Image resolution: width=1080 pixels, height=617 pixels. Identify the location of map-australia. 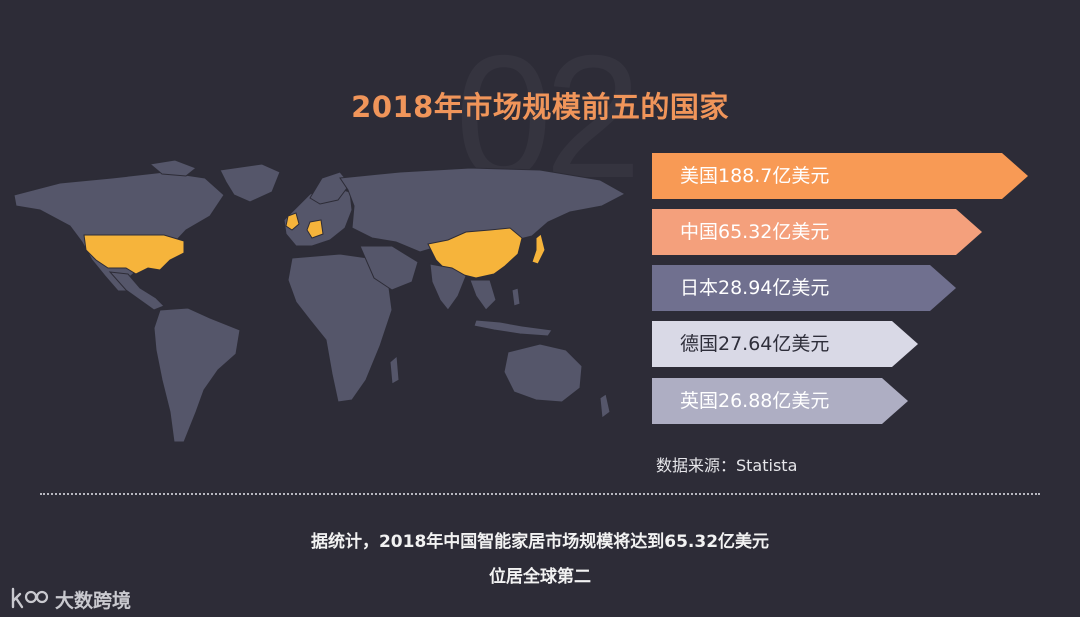
(543, 373).